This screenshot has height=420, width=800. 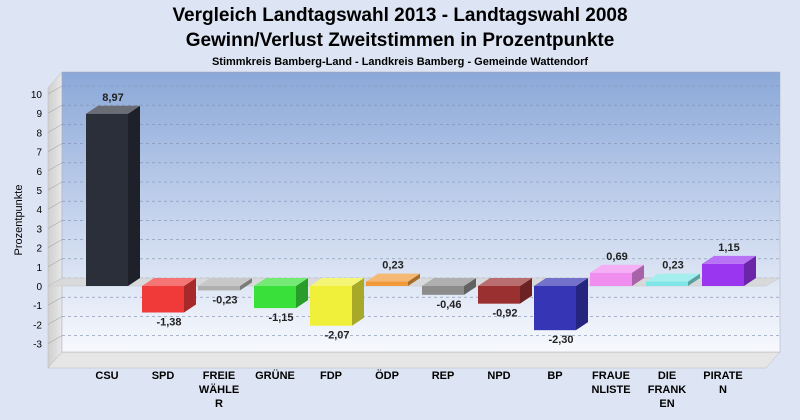 What do you see at coordinates (280, 318) in the screenshot?
I see `value-label: -1,15` at bounding box center [280, 318].